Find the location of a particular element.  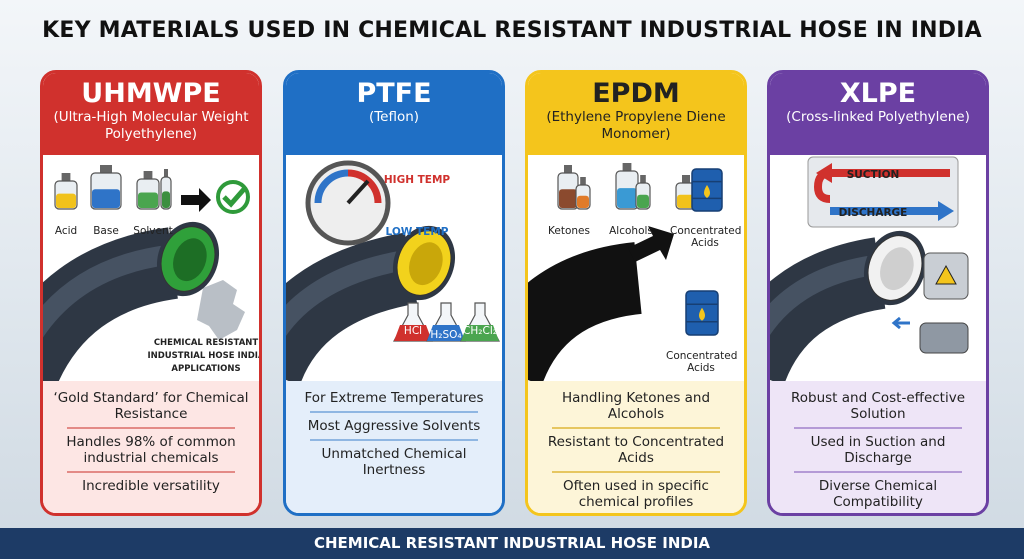

key-point: Robust and Cost-effective Solution is located at coordinates (878, 406).